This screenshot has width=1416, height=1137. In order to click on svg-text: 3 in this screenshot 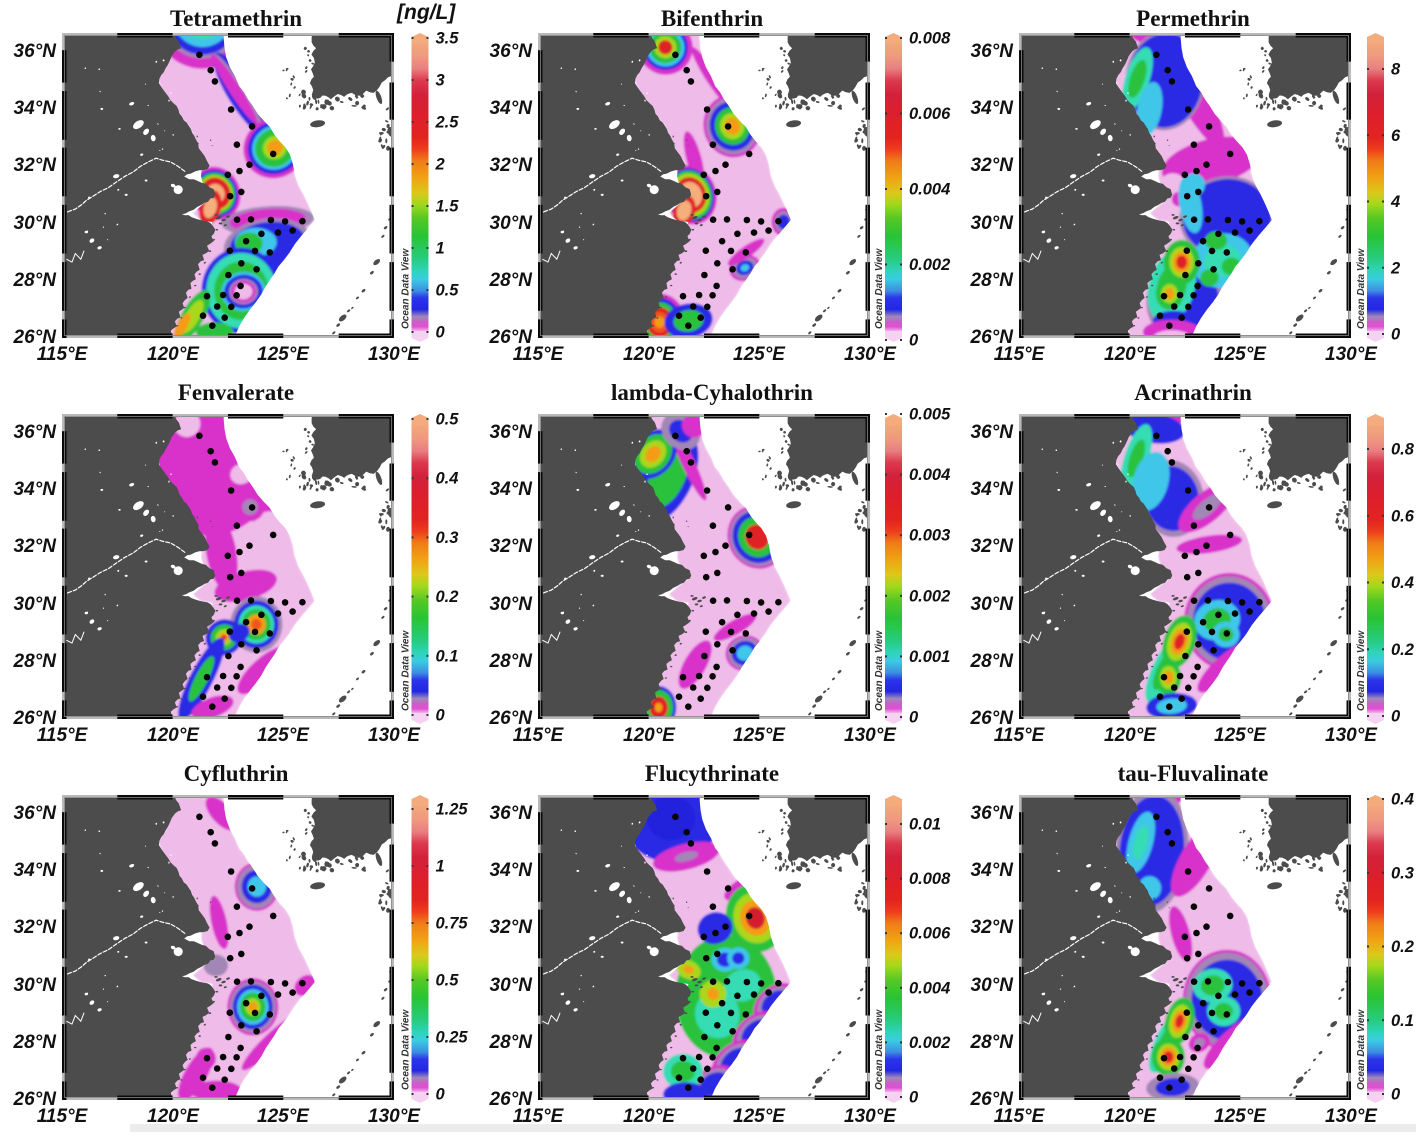, I will do `click(440, 81)`.